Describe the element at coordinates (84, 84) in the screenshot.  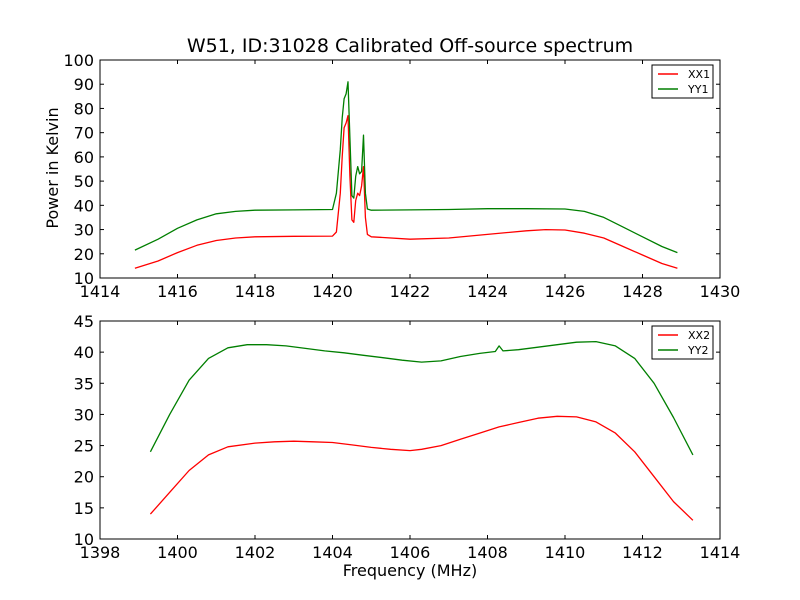
I see `y-tick-label: 90` at that location.